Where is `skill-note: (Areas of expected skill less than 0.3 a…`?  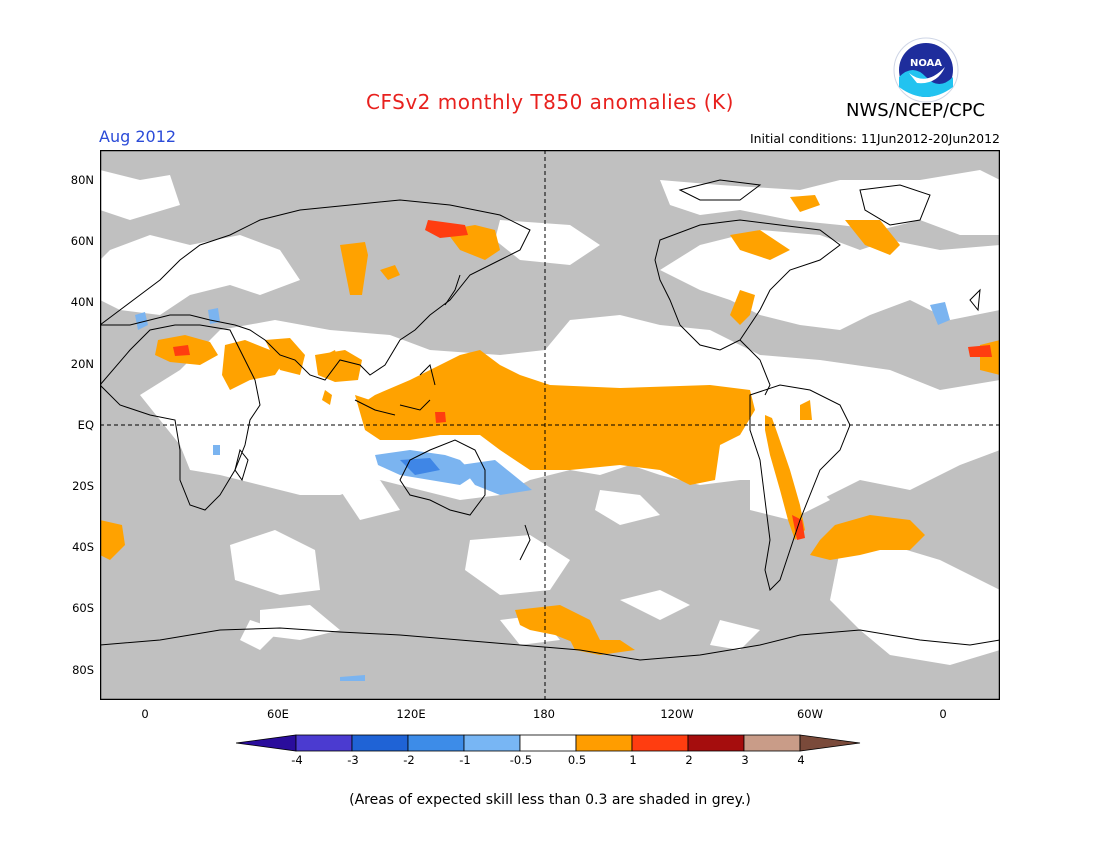 skill-note: (Areas of expected skill less than 0.3 a… is located at coordinates (550, 800).